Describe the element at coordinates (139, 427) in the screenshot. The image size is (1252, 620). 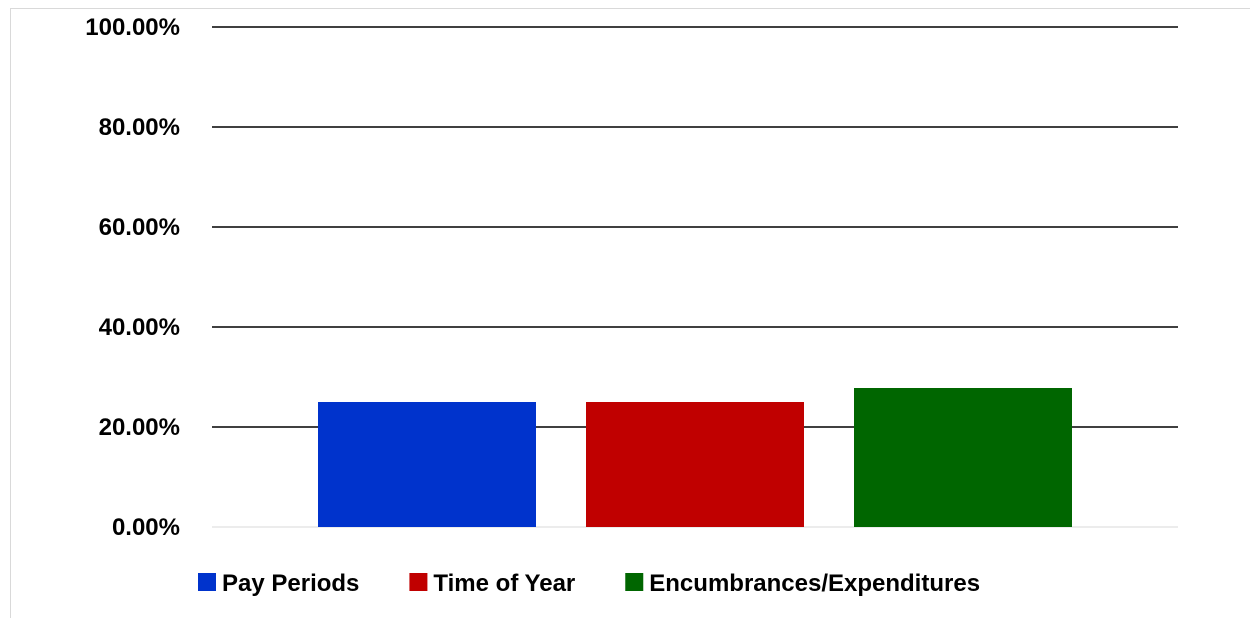
I see `y-tick-label-20: 20.00%` at that location.